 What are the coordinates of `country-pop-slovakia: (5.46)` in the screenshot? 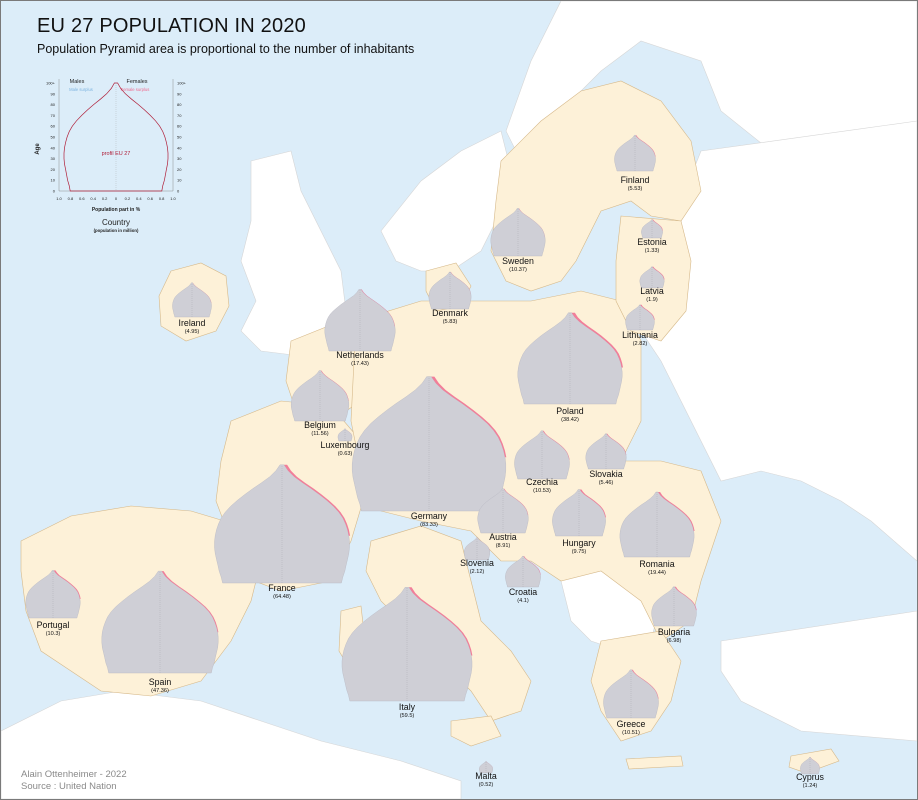 It's located at (606, 483).